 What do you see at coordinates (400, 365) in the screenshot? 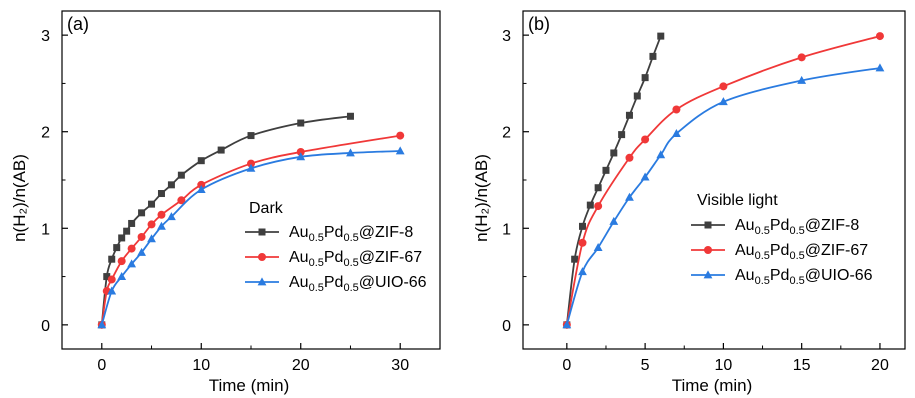
I see `x-tick-label: 30` at bounding box center [400, 365].